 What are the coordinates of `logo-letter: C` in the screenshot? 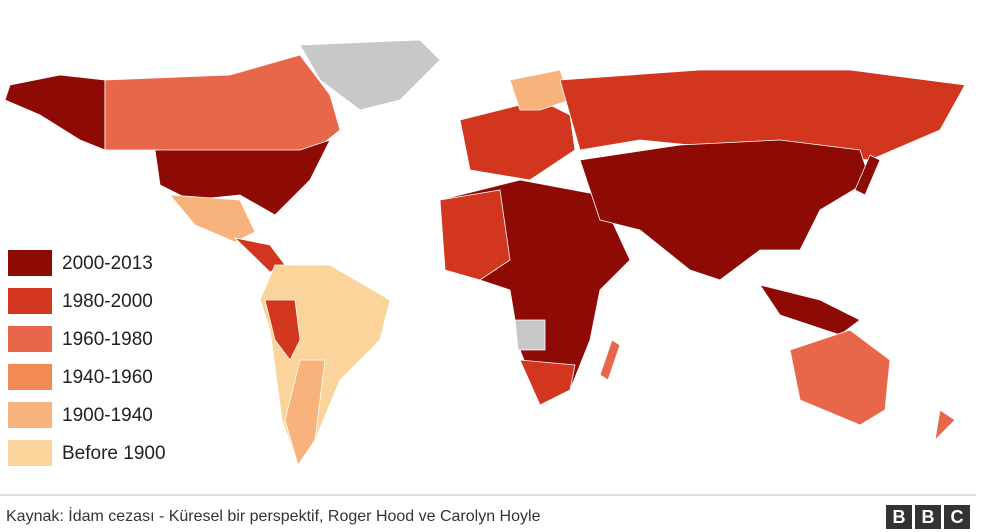 It's located at (957, 517).